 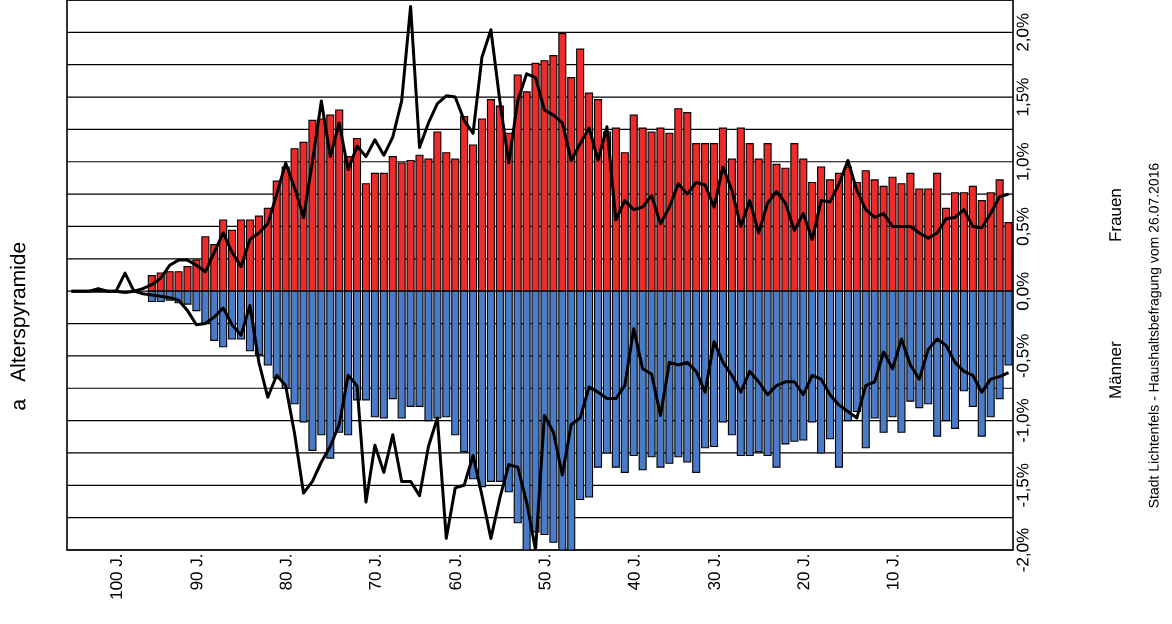 I want to click on x-tick-label: 60 J., so click(x=455, y=572).